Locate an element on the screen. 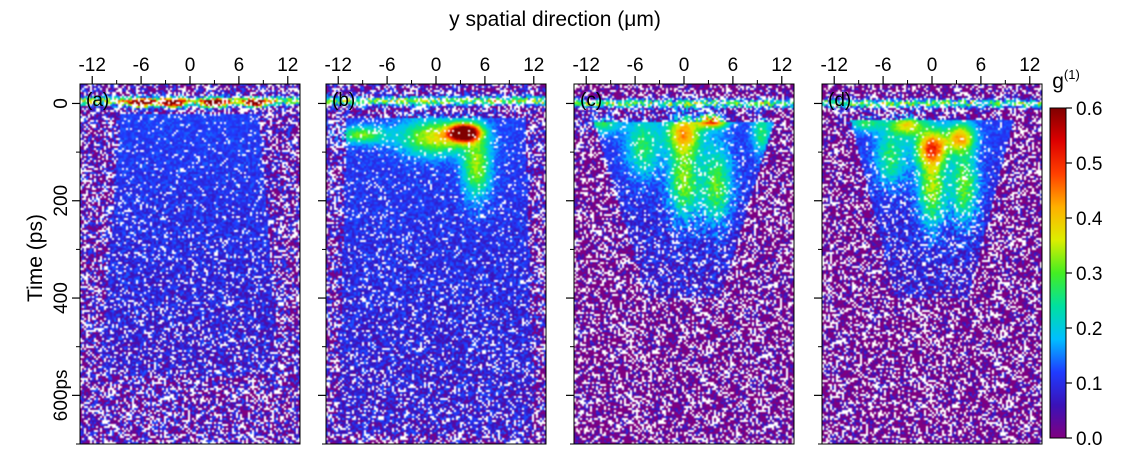 The width and height of the screenshot is (1144, 456). colorbar-tick-label: 0.4 is located at coordinates (1089, 219).